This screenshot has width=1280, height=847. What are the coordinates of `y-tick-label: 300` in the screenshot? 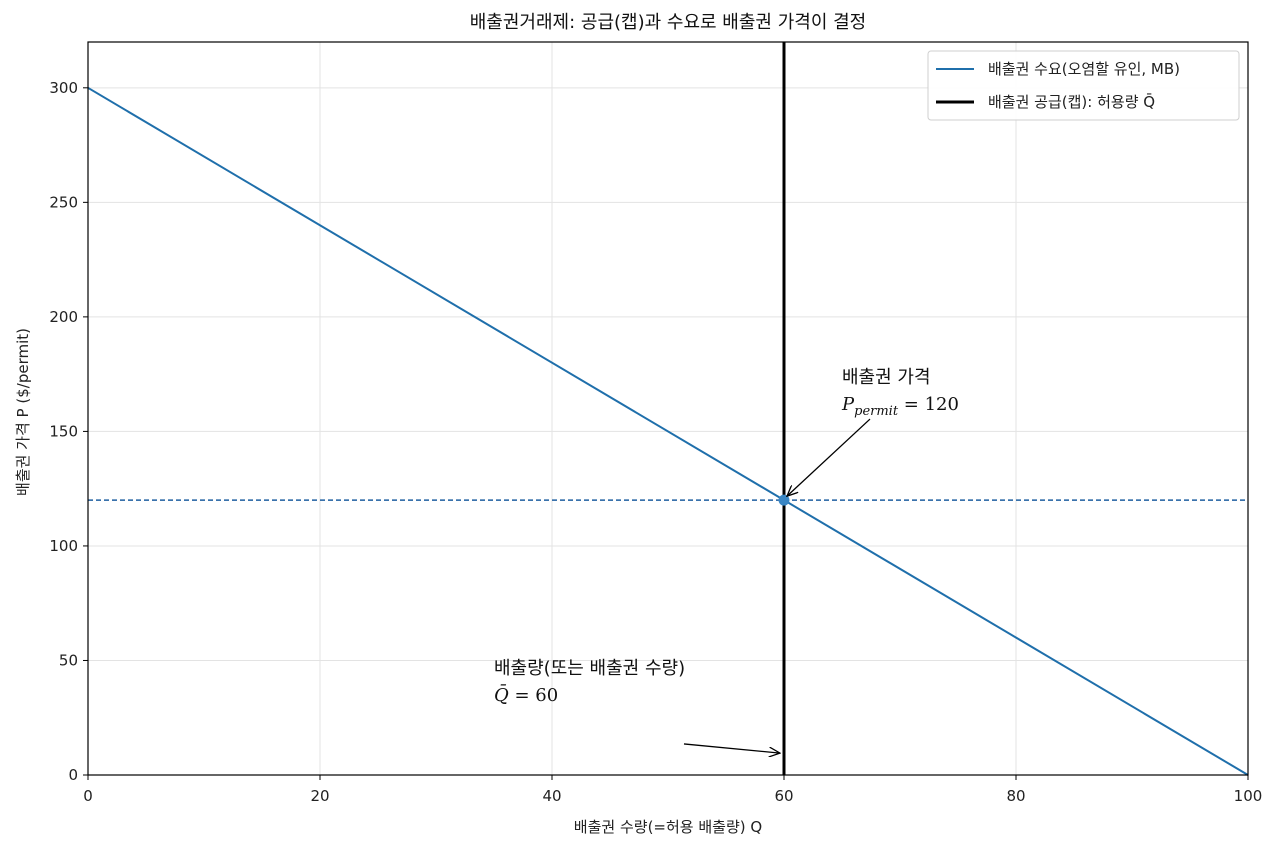 It's located at (63, 88).